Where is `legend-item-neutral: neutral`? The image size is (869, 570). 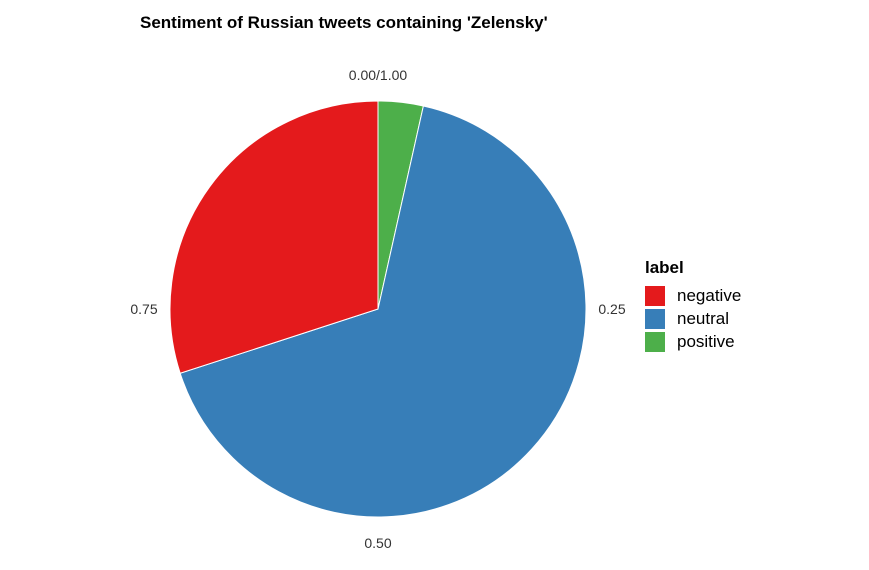 legend-item-neutral: neutral is located at coordinates (693, 318).